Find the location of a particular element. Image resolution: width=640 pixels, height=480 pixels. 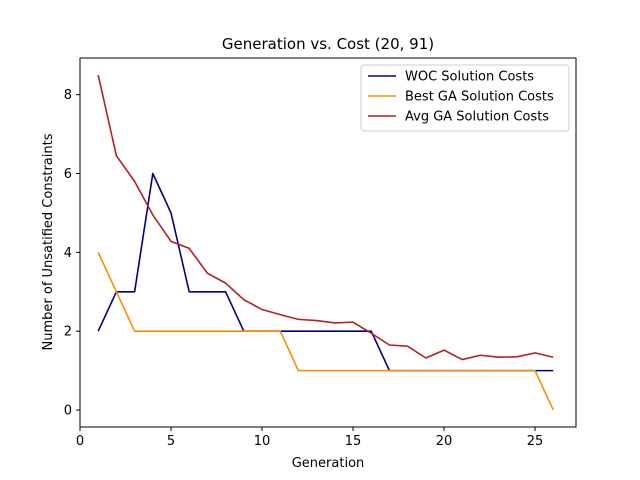

legend-label-3: Avg GA Solution Costs is located at coordinates (477, 117).